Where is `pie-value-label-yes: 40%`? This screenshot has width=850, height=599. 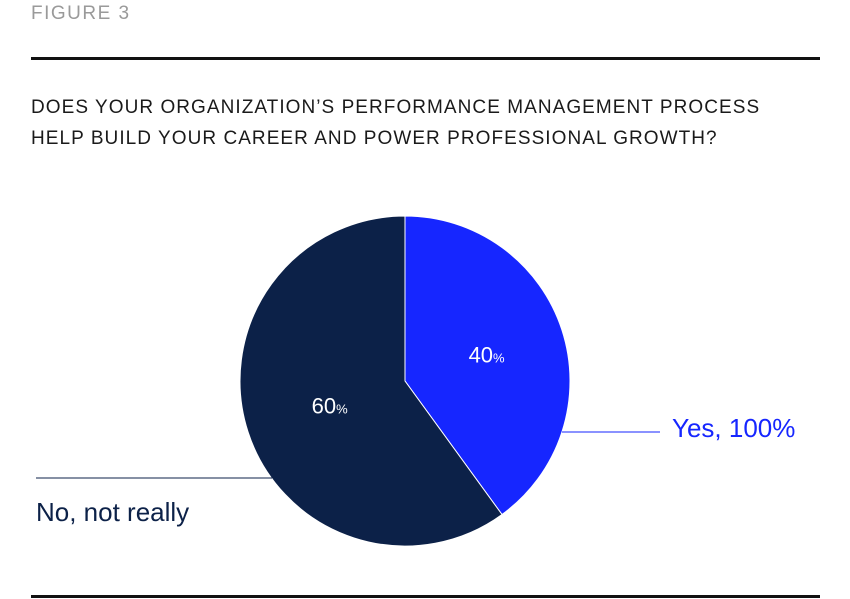 pie-value-label-yes: 40% is located at coordinates (487, 354).